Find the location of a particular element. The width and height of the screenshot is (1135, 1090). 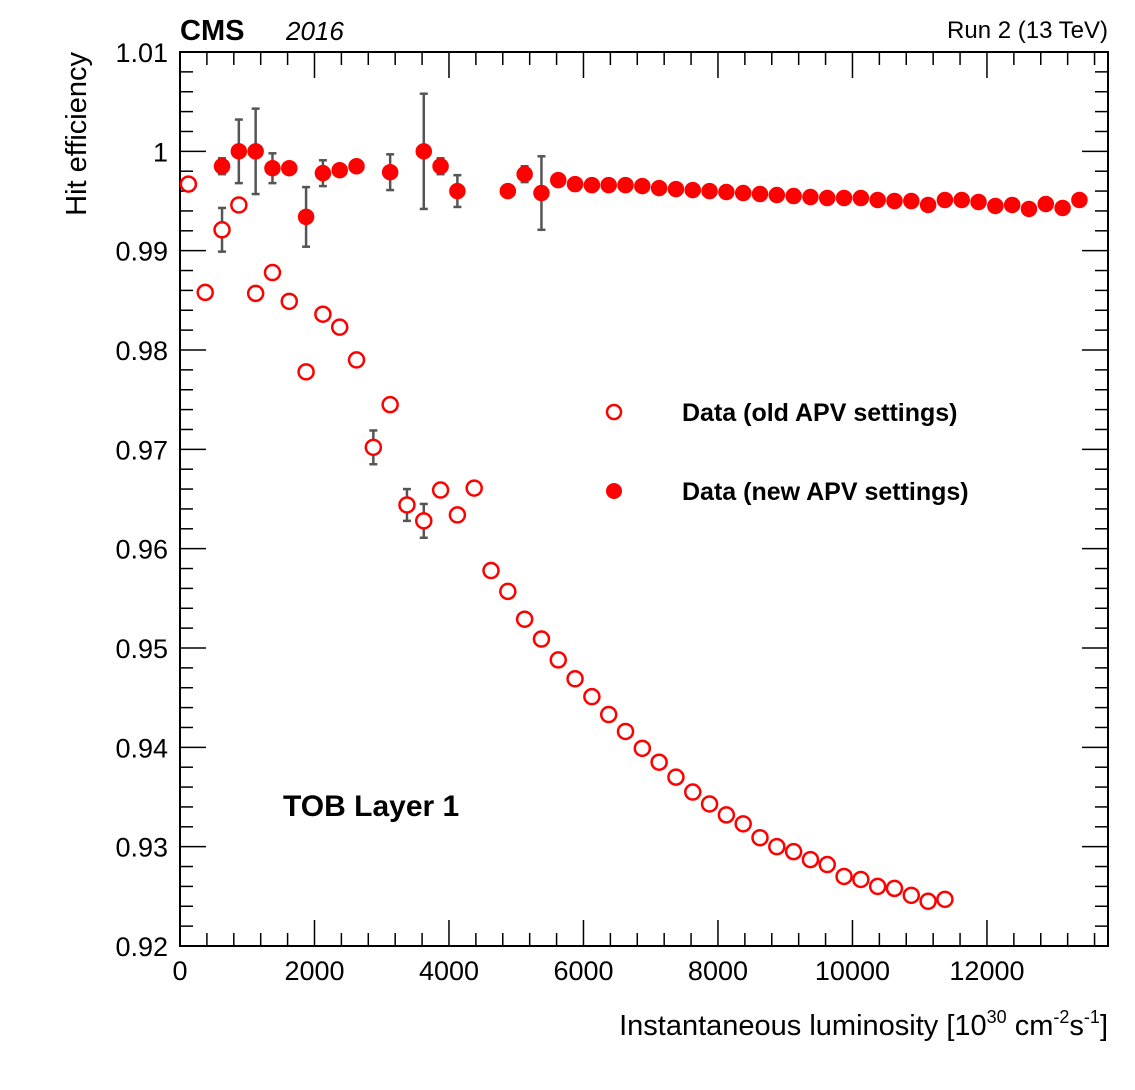

y-tick-labels: 0.92 0.93 0.94 0.95 0.96 0.97 0.98 0.99 1 1.01 is located at coordinates (141, 500).